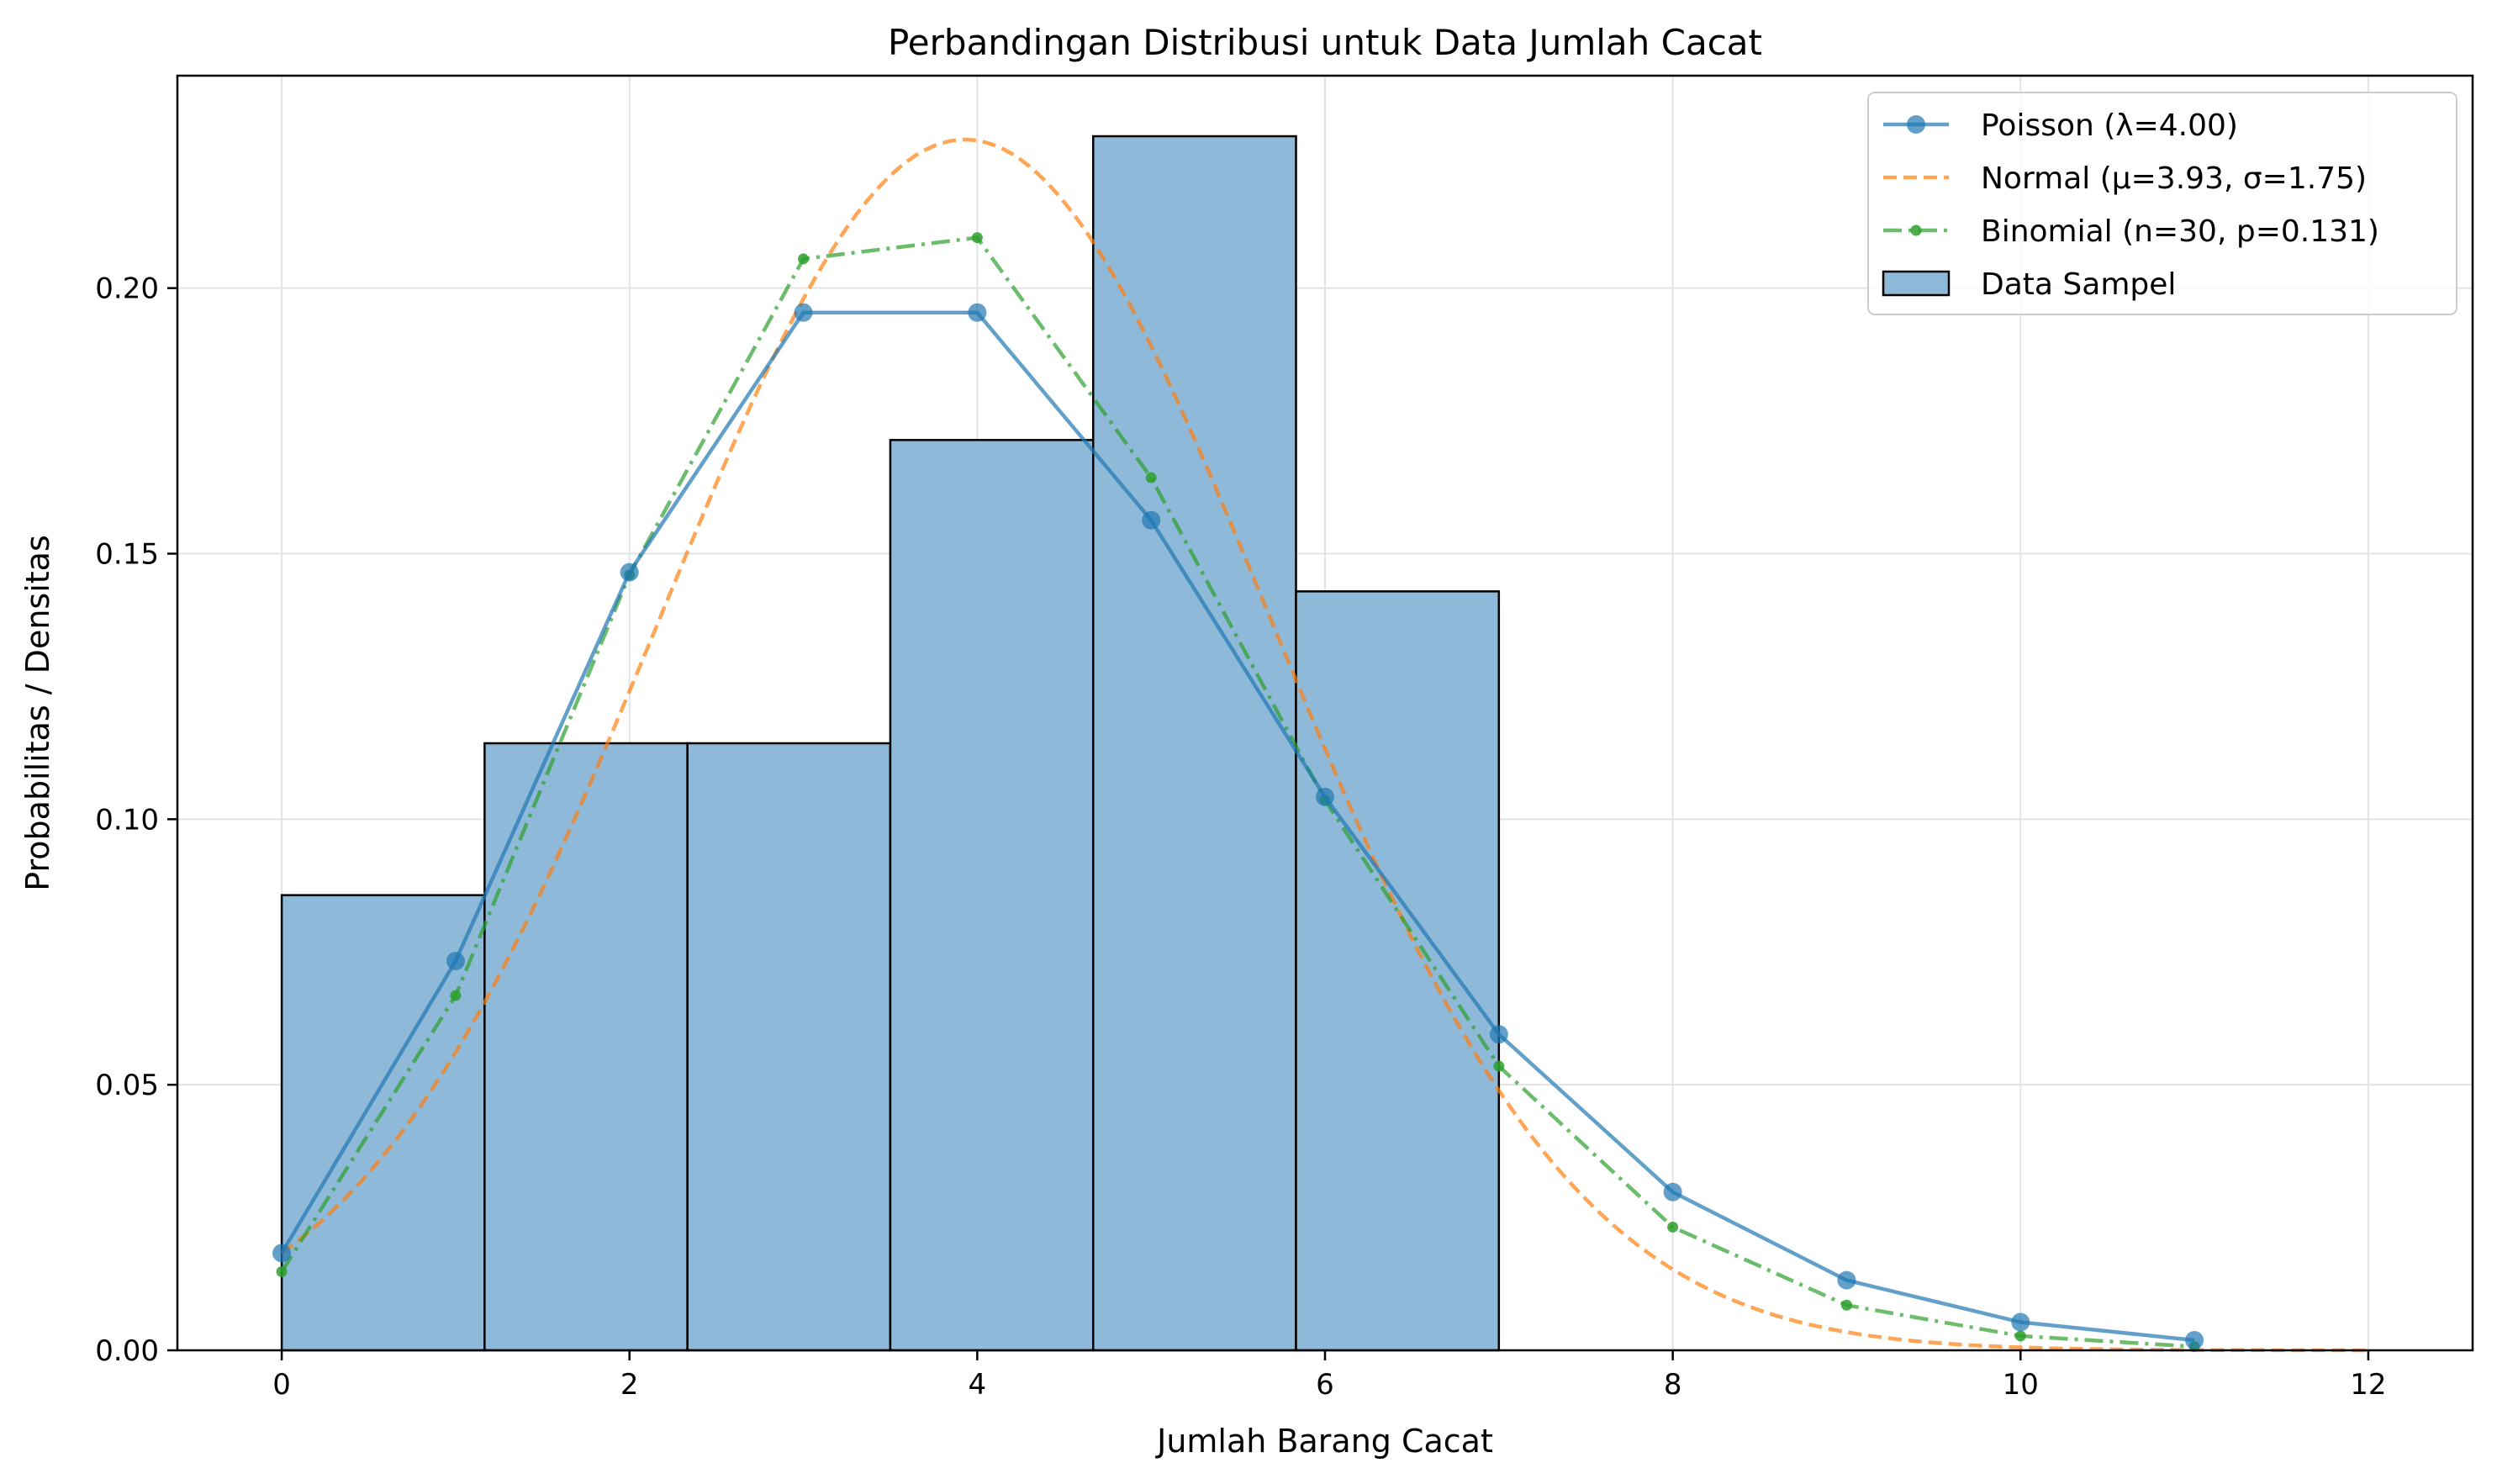 The height and width of the screenshot is (1484, 2497). What do you see at coordinates (1673, 1385) in the screenshot?
I see `x-tick-label: 8` at bounding box center [1673, 1385].